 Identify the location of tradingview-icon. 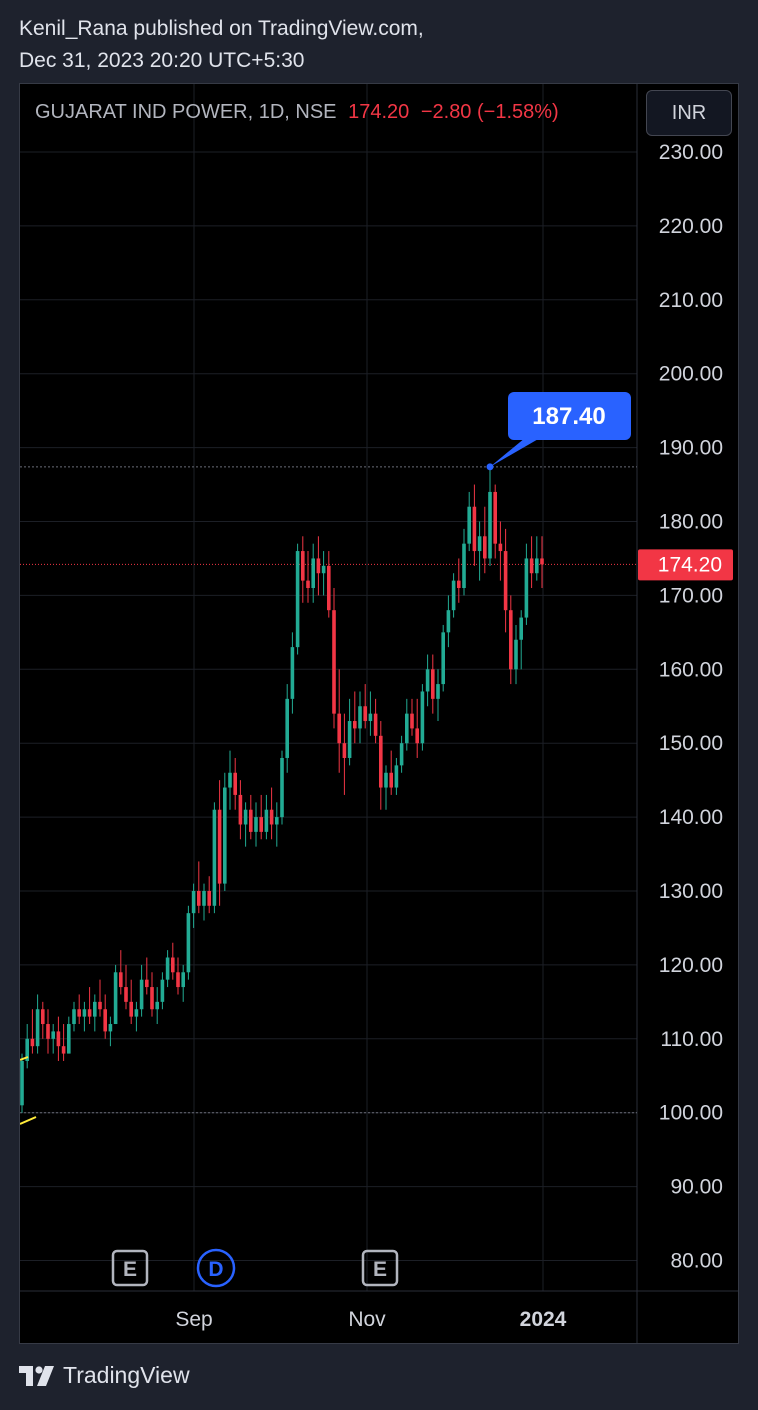
(36, 1375).